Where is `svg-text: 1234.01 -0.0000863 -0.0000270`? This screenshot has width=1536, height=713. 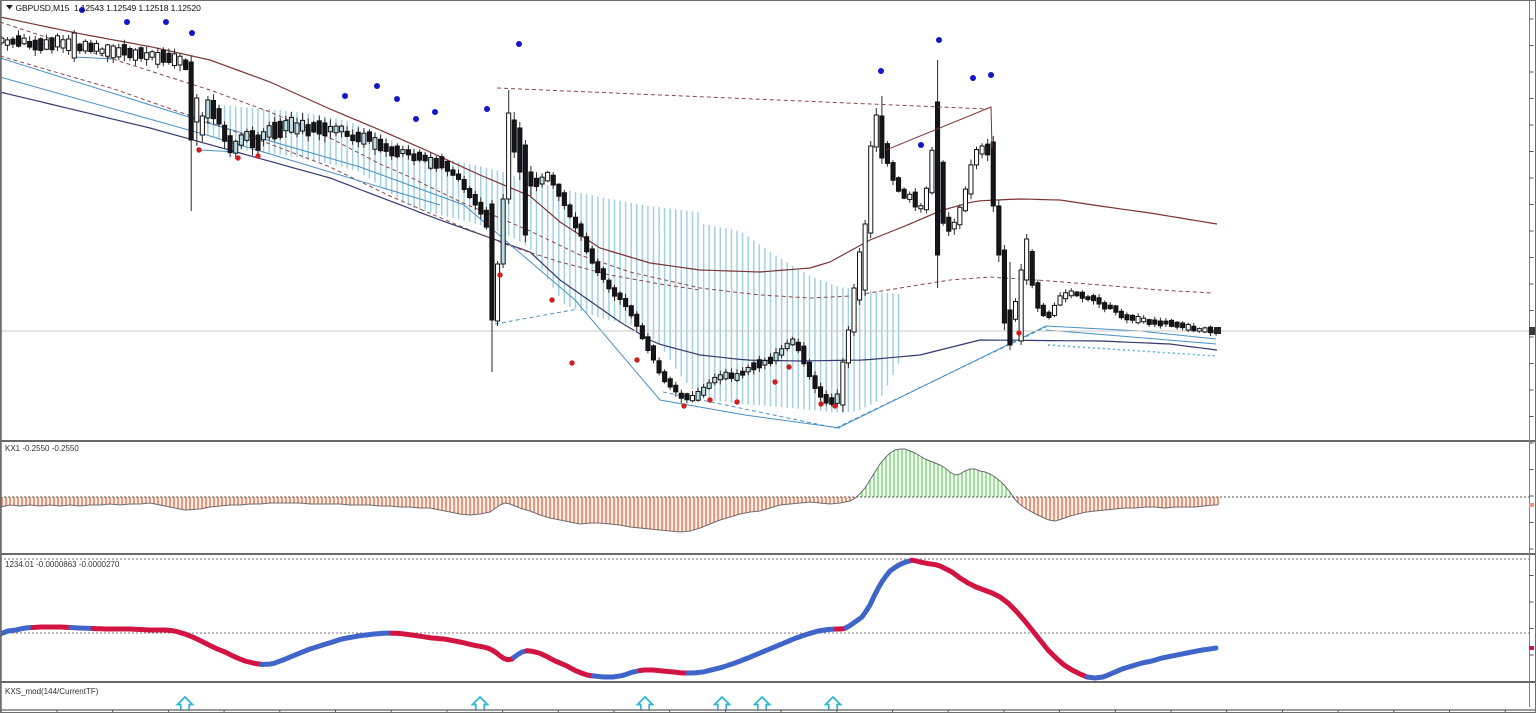
svg-text: 1234.01 -0.0000863 -0.0000270 is located at coordinates (62, 564).